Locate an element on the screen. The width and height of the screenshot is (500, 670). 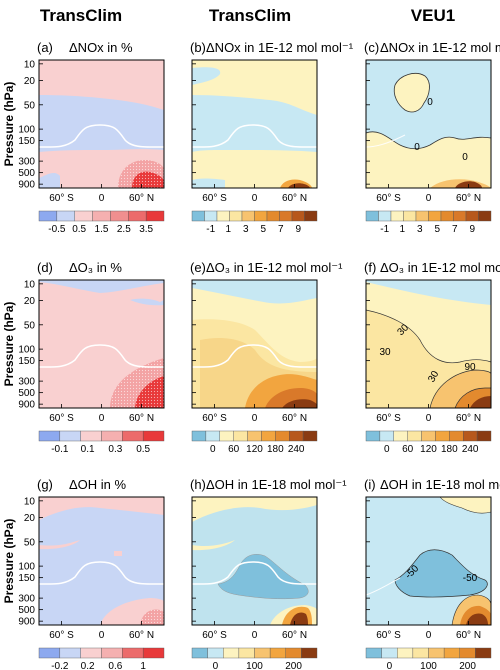
panel-title: ΔNOx in 1E-12 mol mol⁻¹ is located at coordinates (440, 47).